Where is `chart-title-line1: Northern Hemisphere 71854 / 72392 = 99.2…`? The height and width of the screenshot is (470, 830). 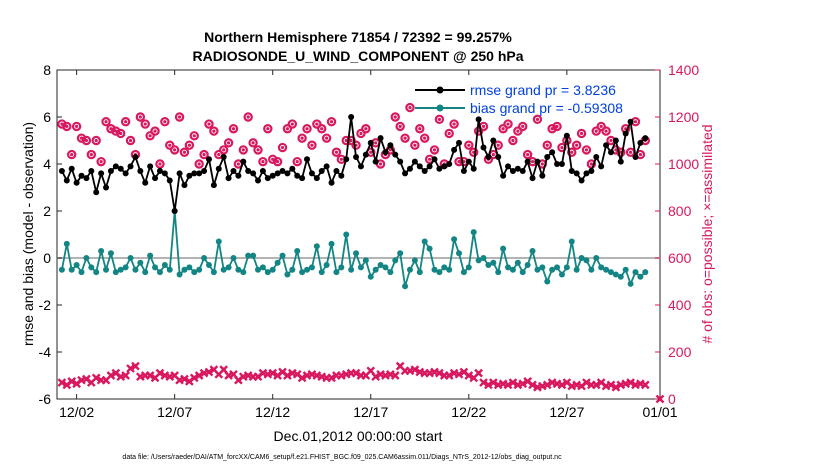
chart-title-line1: Northern Hemisphere 71854 / 72392 = 99.2… is located at coordinates (358, 37).